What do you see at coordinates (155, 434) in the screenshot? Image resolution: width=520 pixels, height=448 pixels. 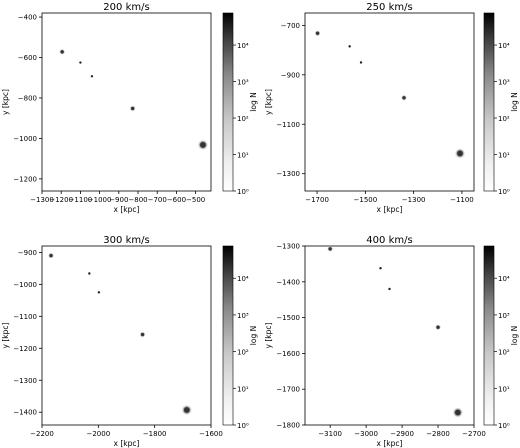 I see `x-tick-label: −1800` at bounding box center [155, 434].